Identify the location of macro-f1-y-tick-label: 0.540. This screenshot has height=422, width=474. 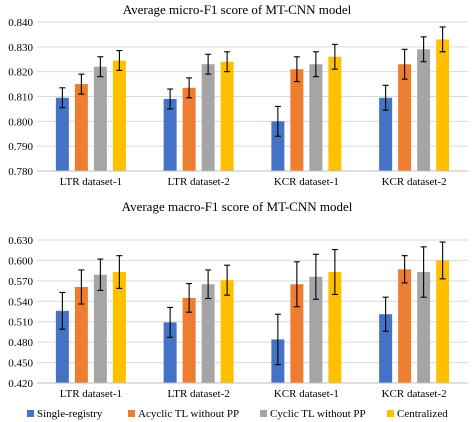
(20, 302).